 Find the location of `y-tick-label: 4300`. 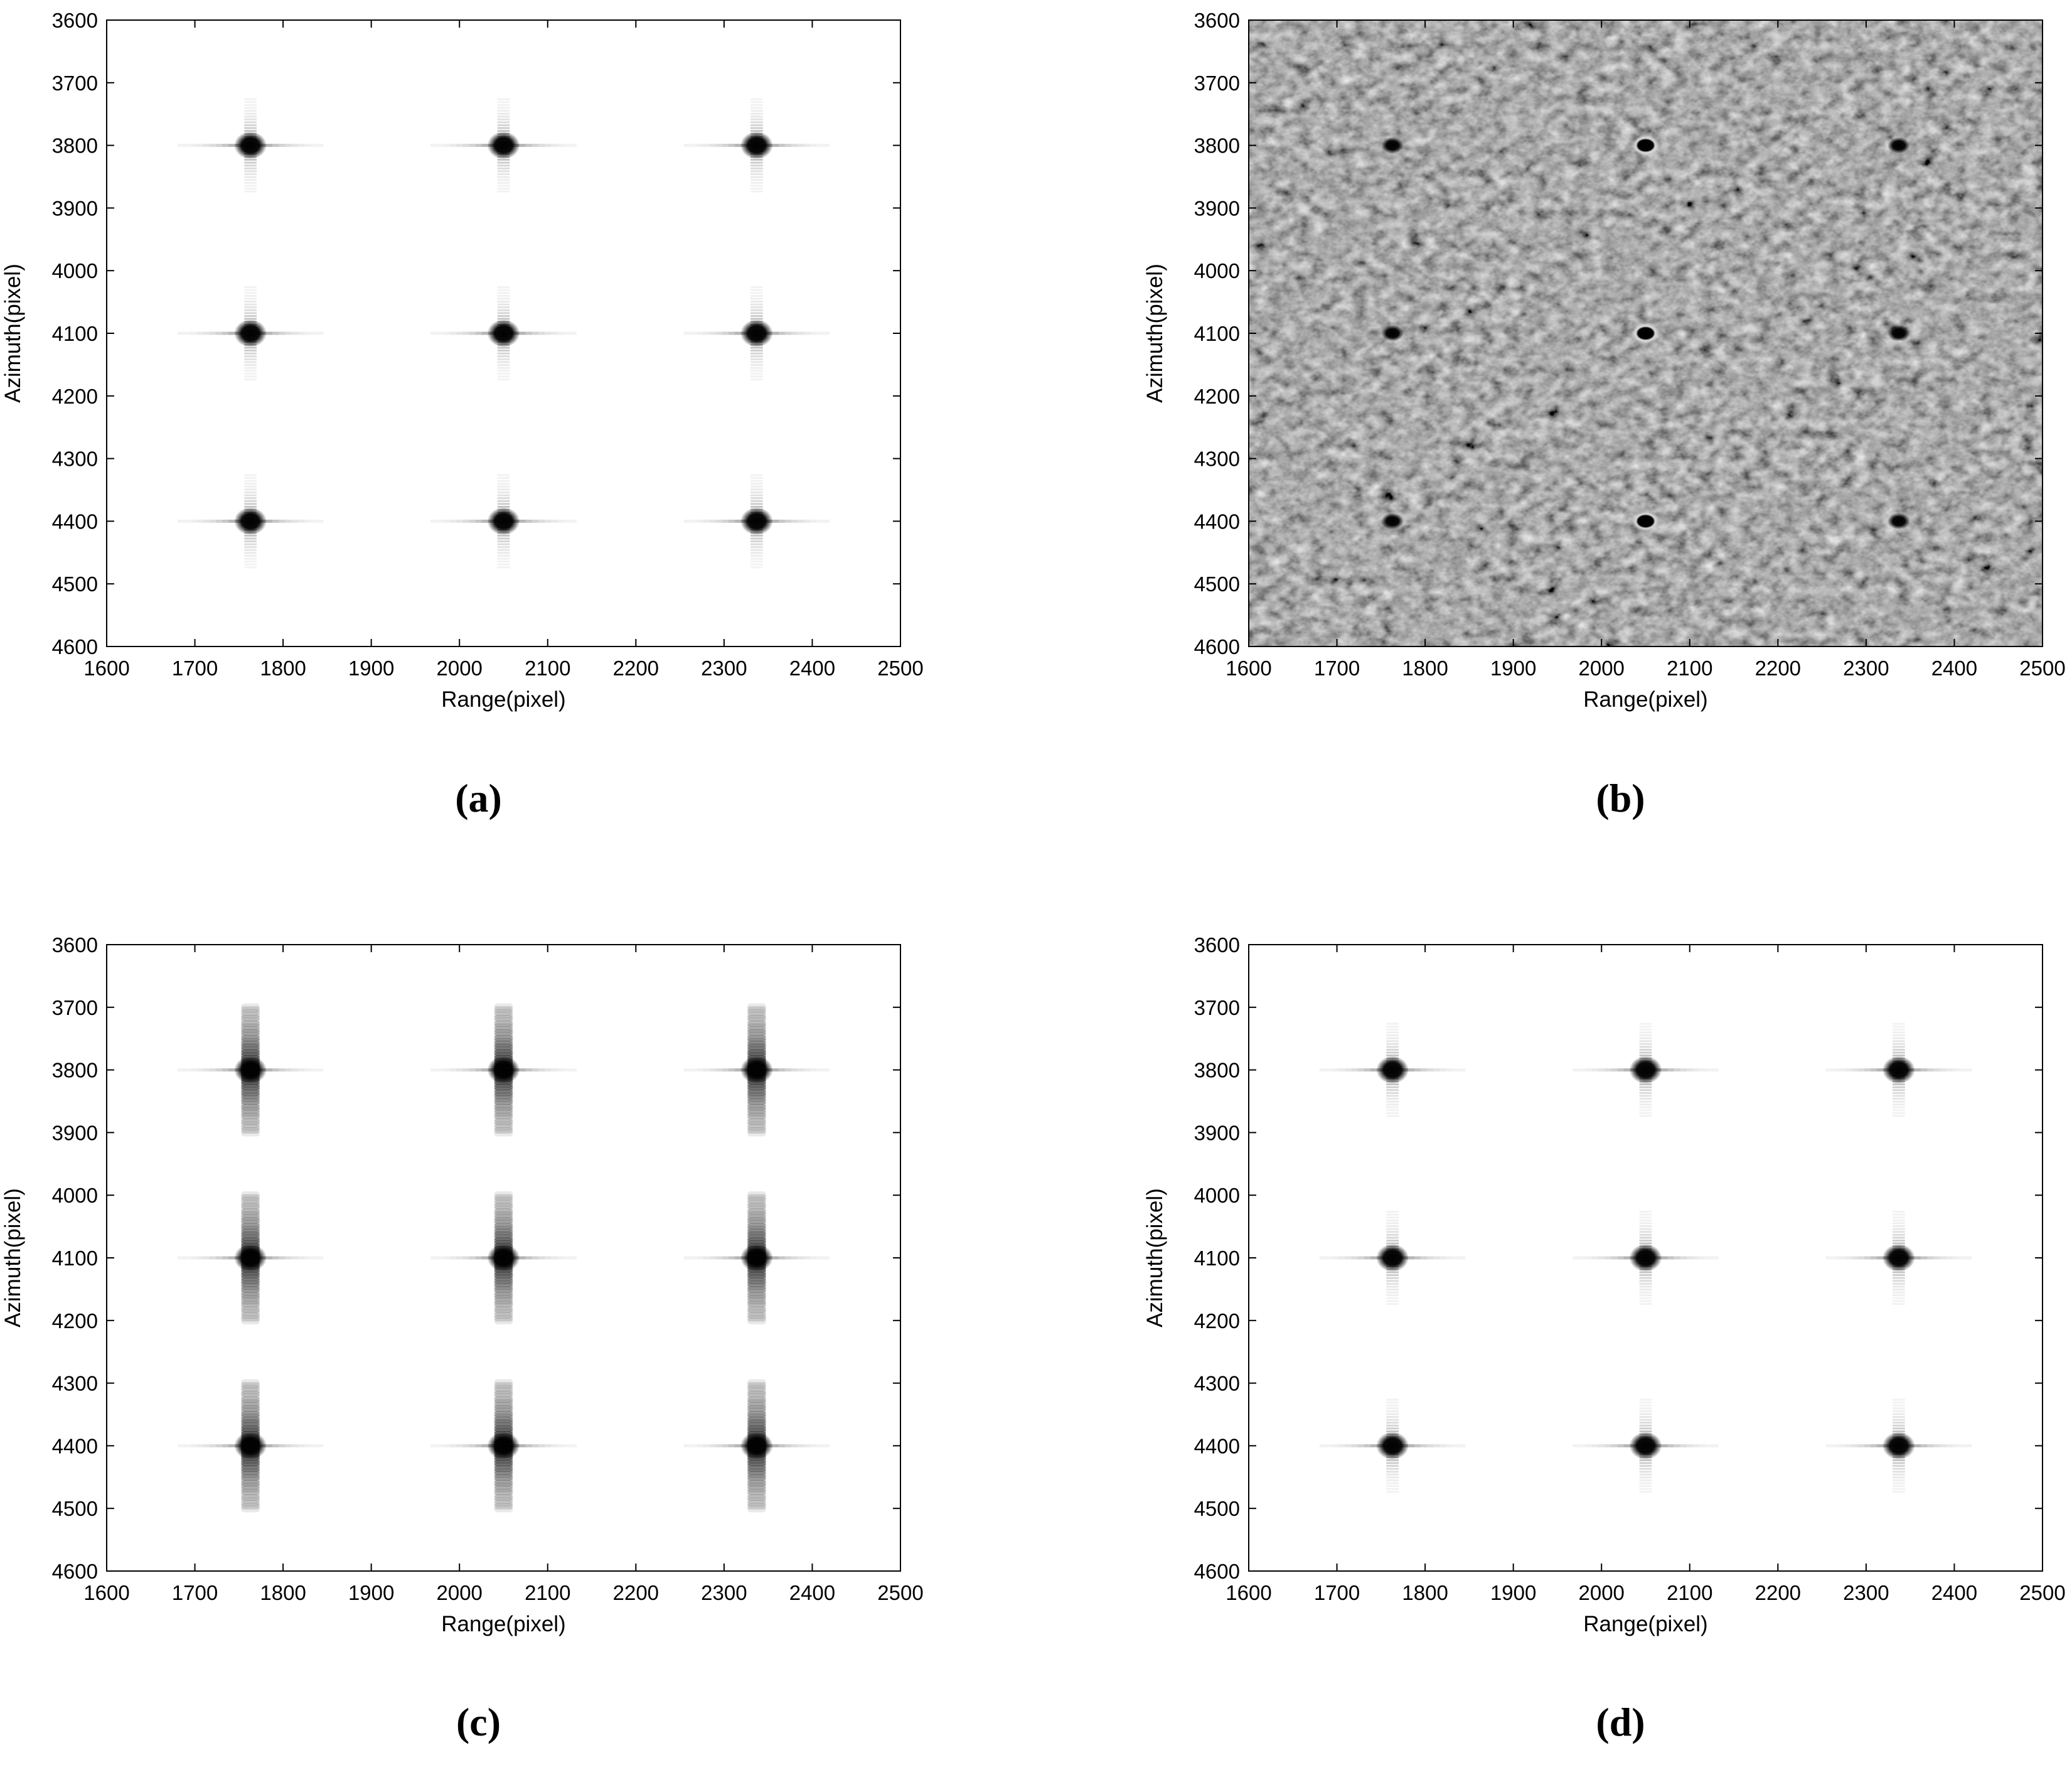

y-tick-label: 4300 is located at coordinates (1217, 460).